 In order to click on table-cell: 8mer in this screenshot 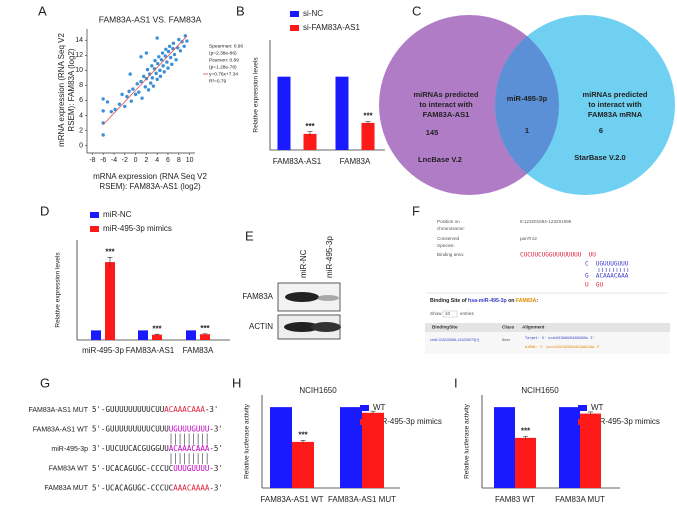, I will do `click(506, 340)`.